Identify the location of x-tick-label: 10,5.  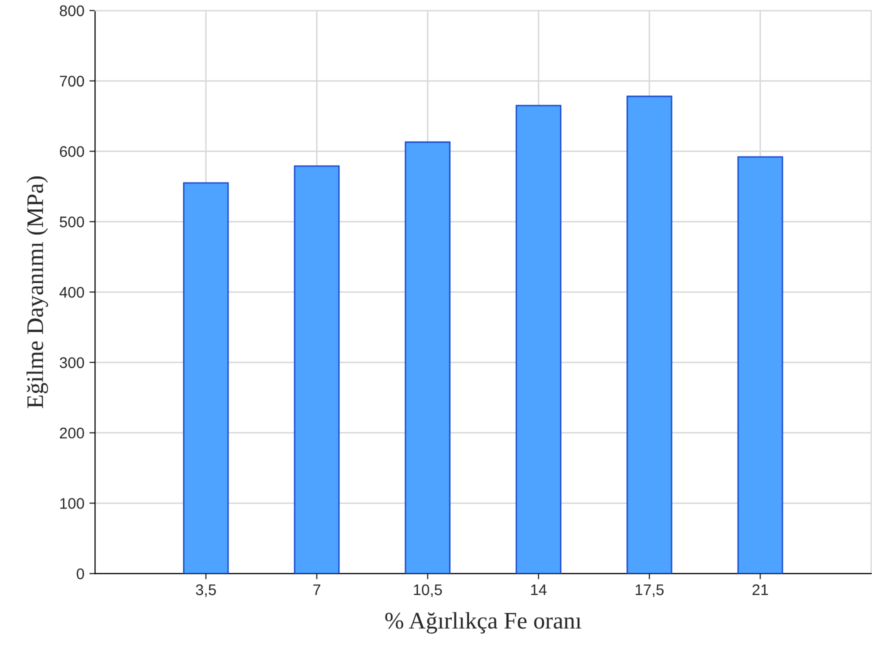
(428, 591).